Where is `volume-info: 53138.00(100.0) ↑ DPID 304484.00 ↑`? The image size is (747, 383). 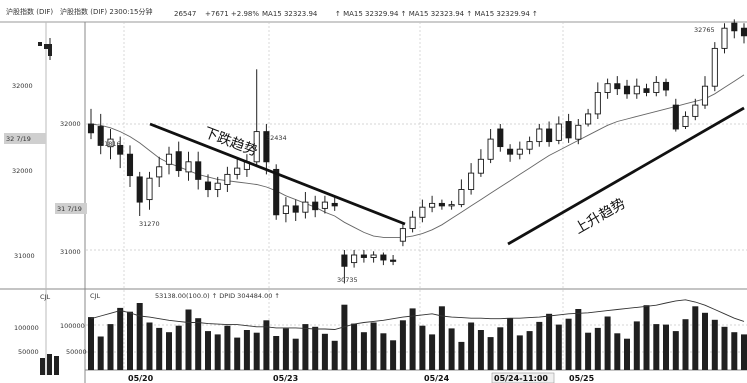
volume-info: 53138.00(100.0) ↑ DPID 304484.00 ↑ is located at coordinates (217, 296).